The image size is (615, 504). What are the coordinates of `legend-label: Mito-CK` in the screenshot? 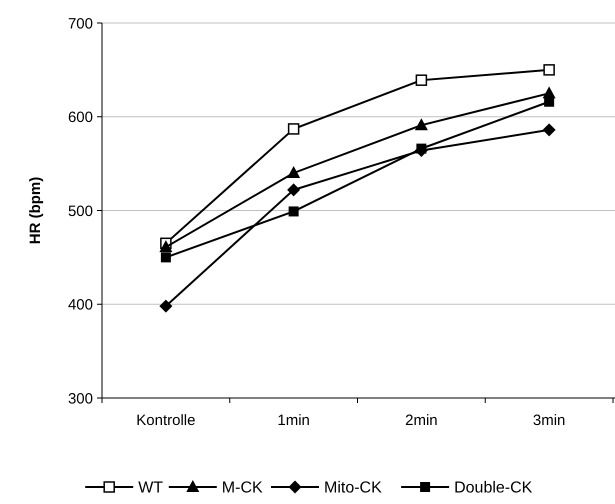 It's located at (353, 488).